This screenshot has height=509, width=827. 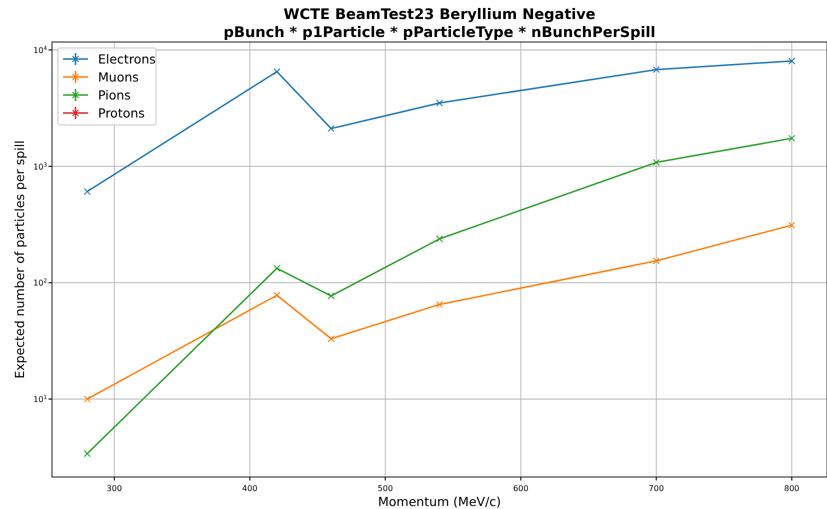 I want to click on y-tick-label: 10$^{2}$, so click(x=40, y=283).